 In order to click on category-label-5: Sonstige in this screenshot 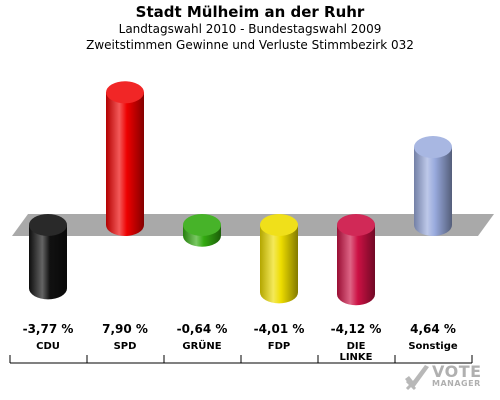, I will do `click(433, 346)`.